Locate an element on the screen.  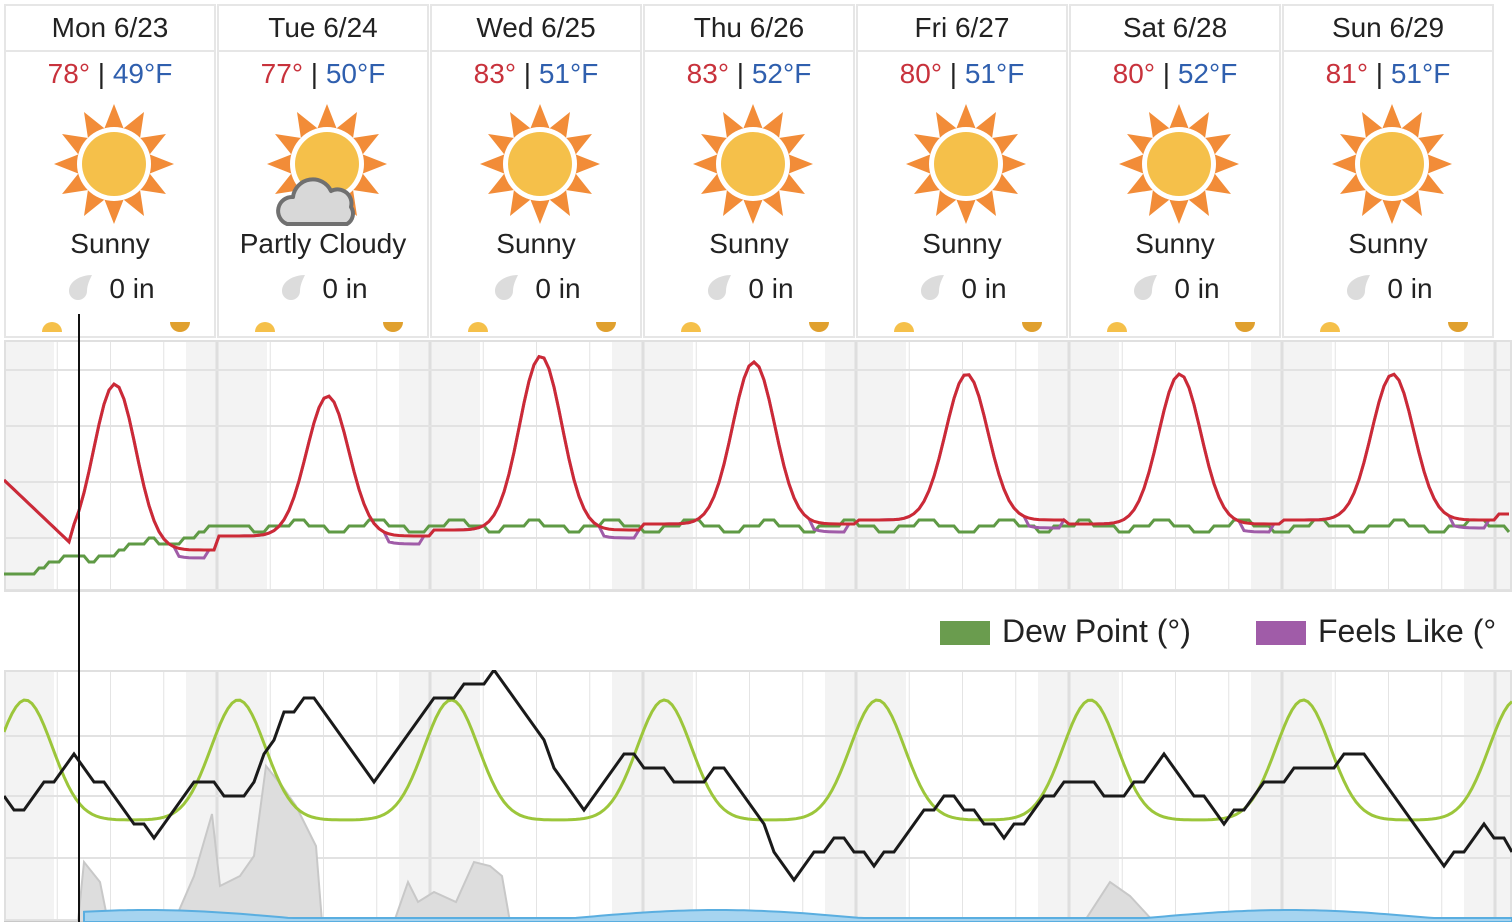
day-column: Tue 6/24 77° | 50°F Partly Cloudy 0 in is located at coordinates (323, 171).